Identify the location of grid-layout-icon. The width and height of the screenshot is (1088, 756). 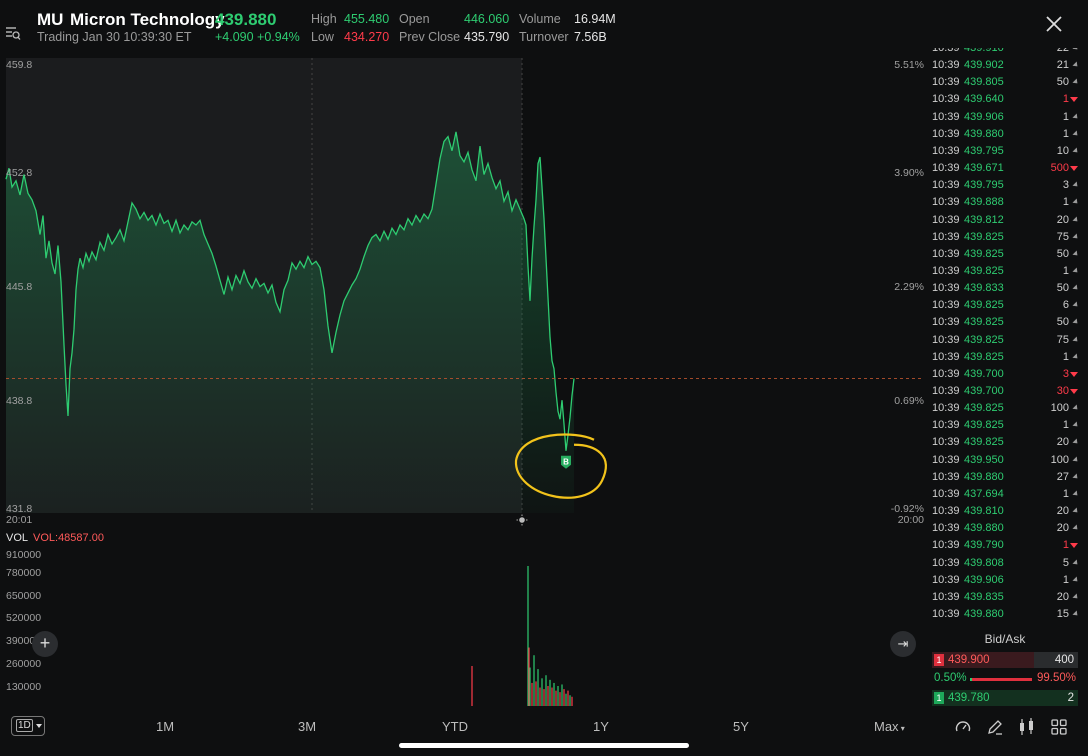
(1059, 727).